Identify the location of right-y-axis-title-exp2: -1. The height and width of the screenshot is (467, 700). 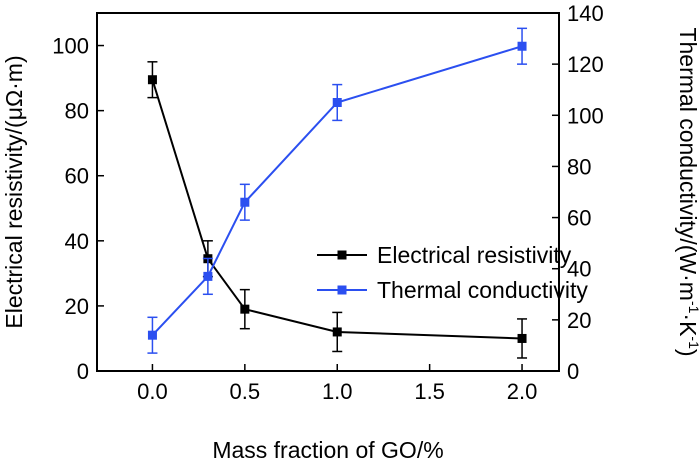
(693, 342).